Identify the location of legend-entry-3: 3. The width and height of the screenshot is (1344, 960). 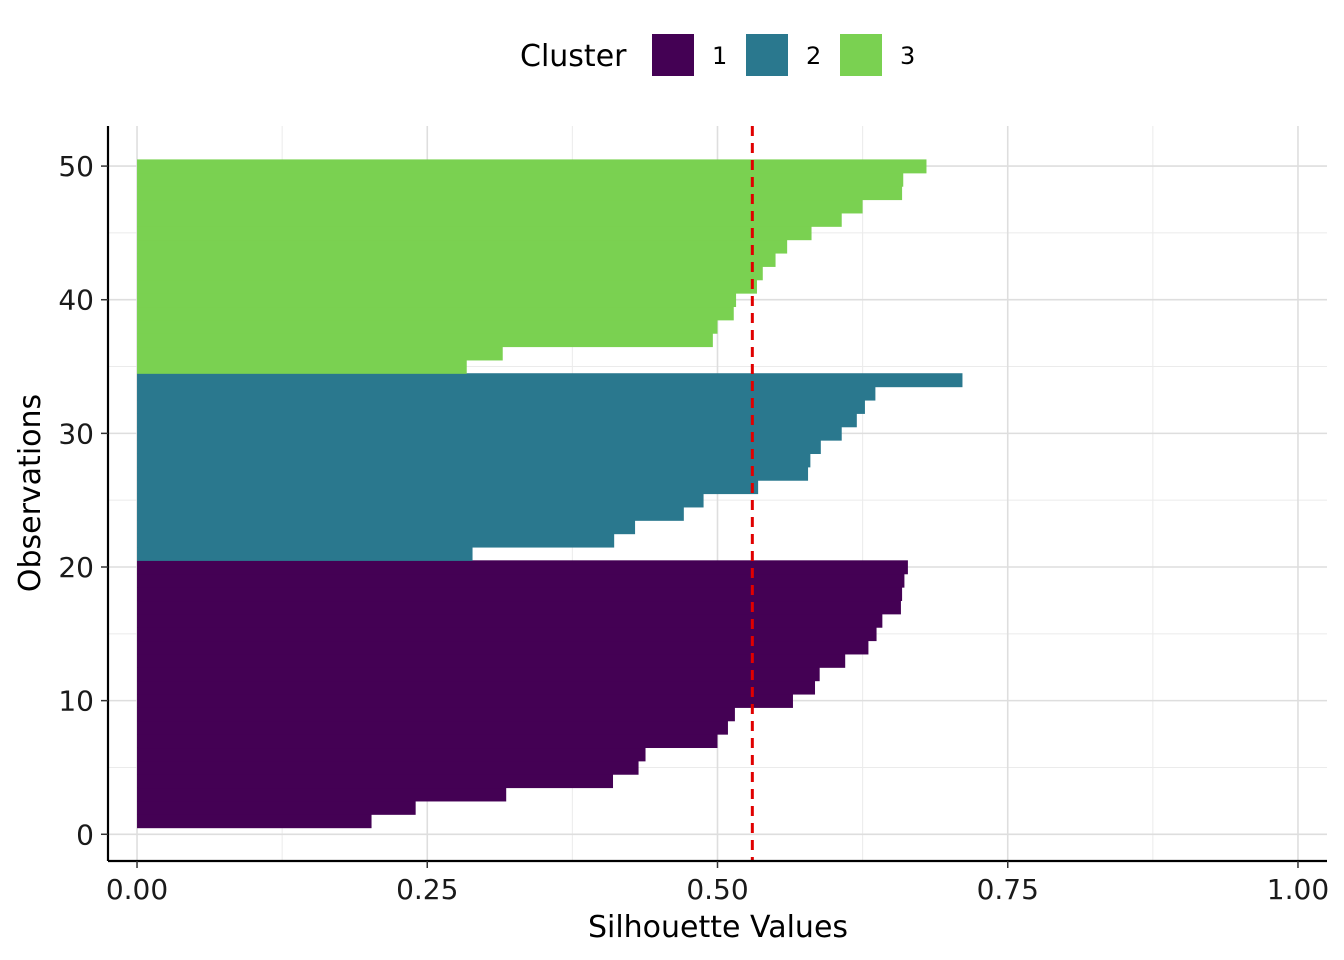
(877, 55).